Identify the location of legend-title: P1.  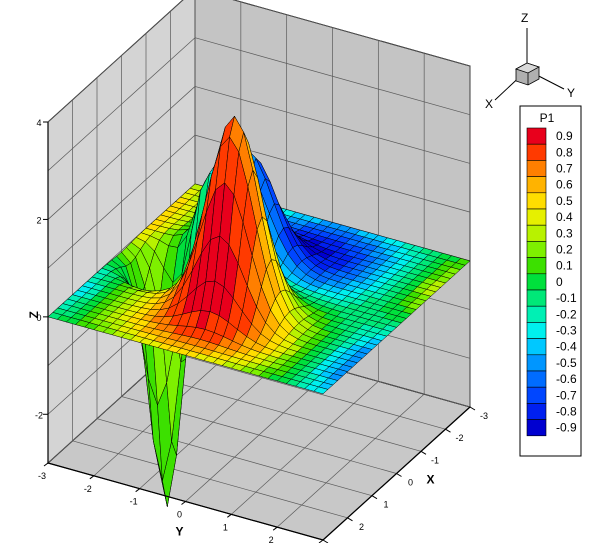
(547, 118).